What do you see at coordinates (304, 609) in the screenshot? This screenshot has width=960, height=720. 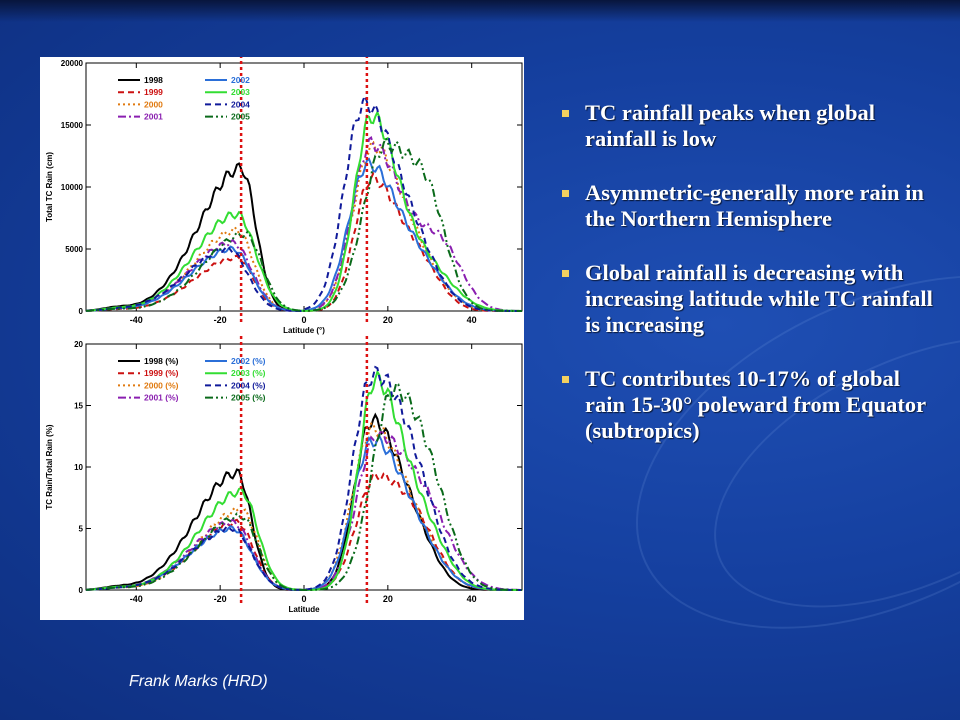 I see `x-axis-label: Latitude` at bounding box center [304, 609].